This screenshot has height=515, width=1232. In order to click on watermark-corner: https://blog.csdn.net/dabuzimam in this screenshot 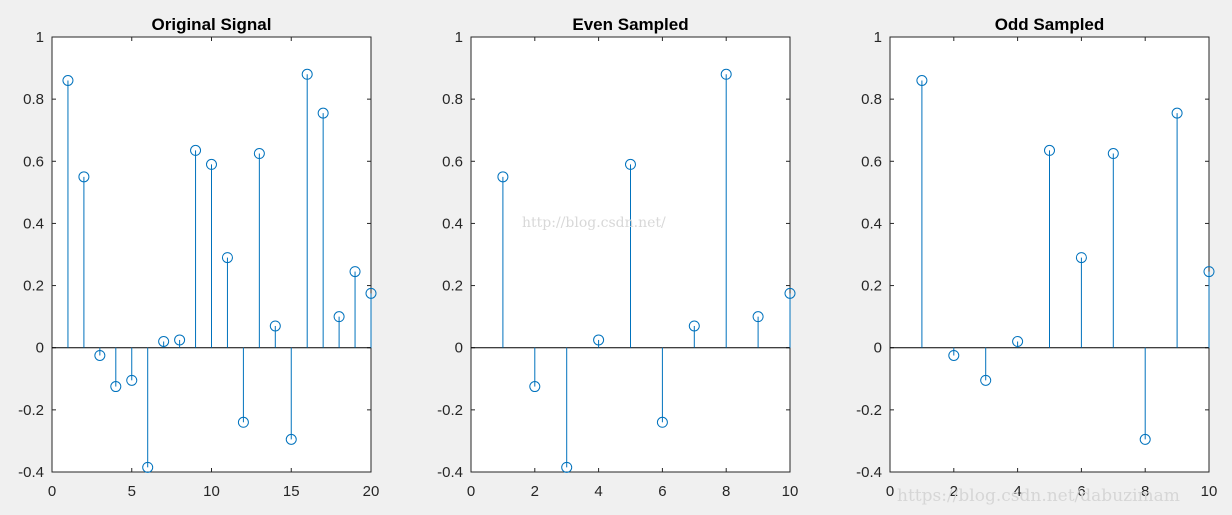, I will do `click(1038, 496)`.